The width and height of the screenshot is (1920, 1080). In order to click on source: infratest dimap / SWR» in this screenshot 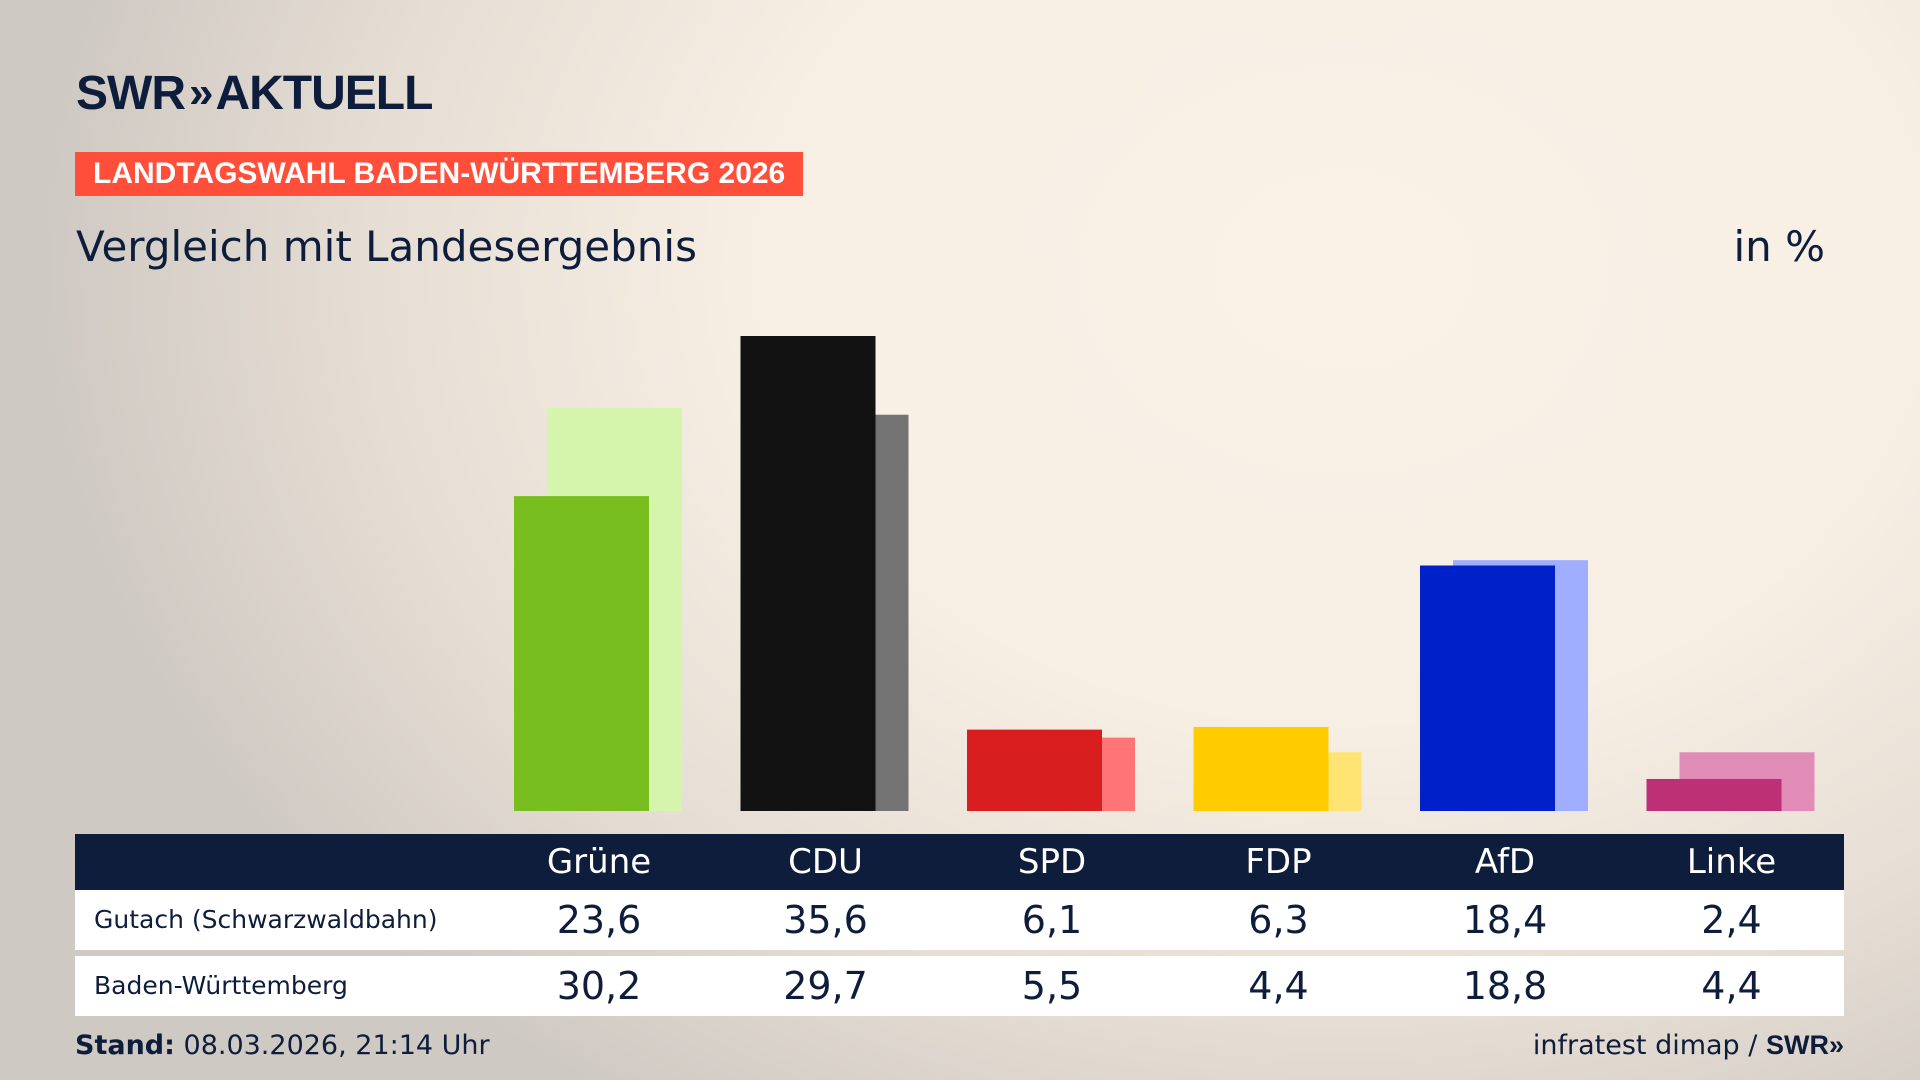, I will do `click(1688, 1045)`.